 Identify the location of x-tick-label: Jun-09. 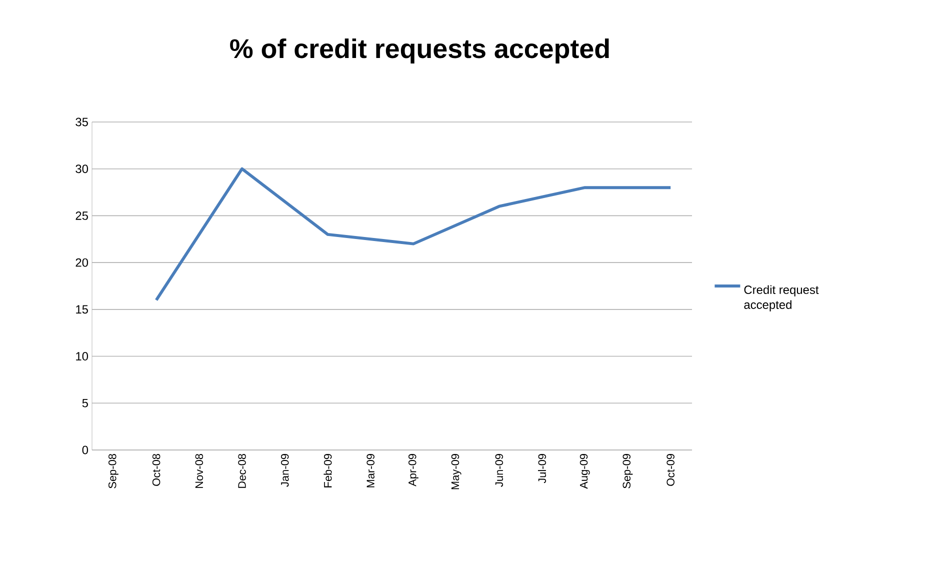
(499, 470).